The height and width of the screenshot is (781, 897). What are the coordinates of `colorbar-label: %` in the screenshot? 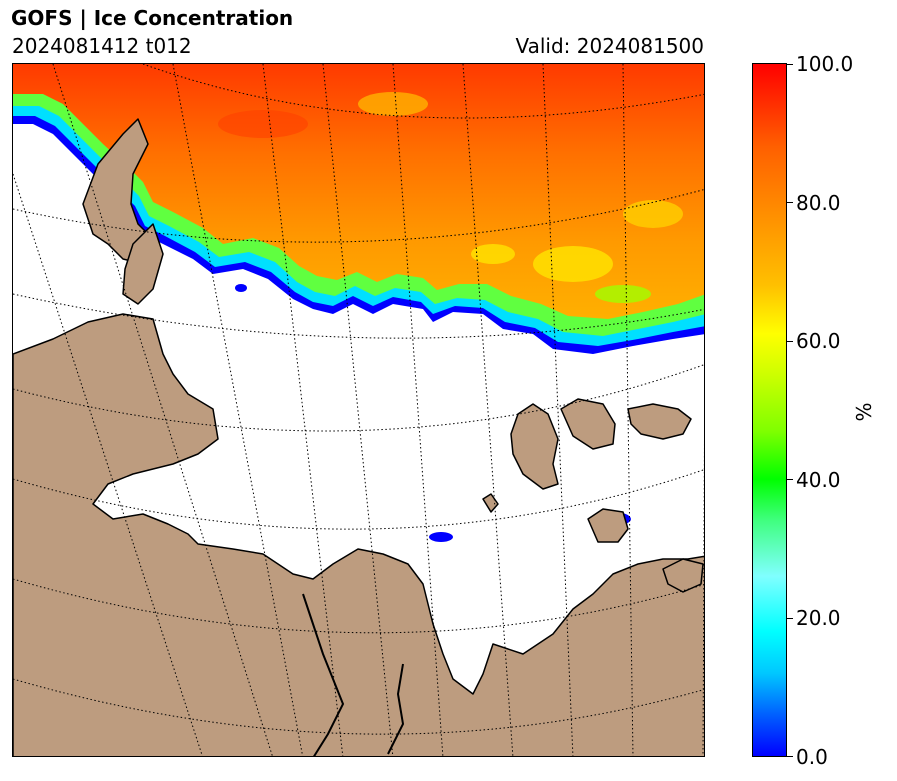 It's located at (864, 412).